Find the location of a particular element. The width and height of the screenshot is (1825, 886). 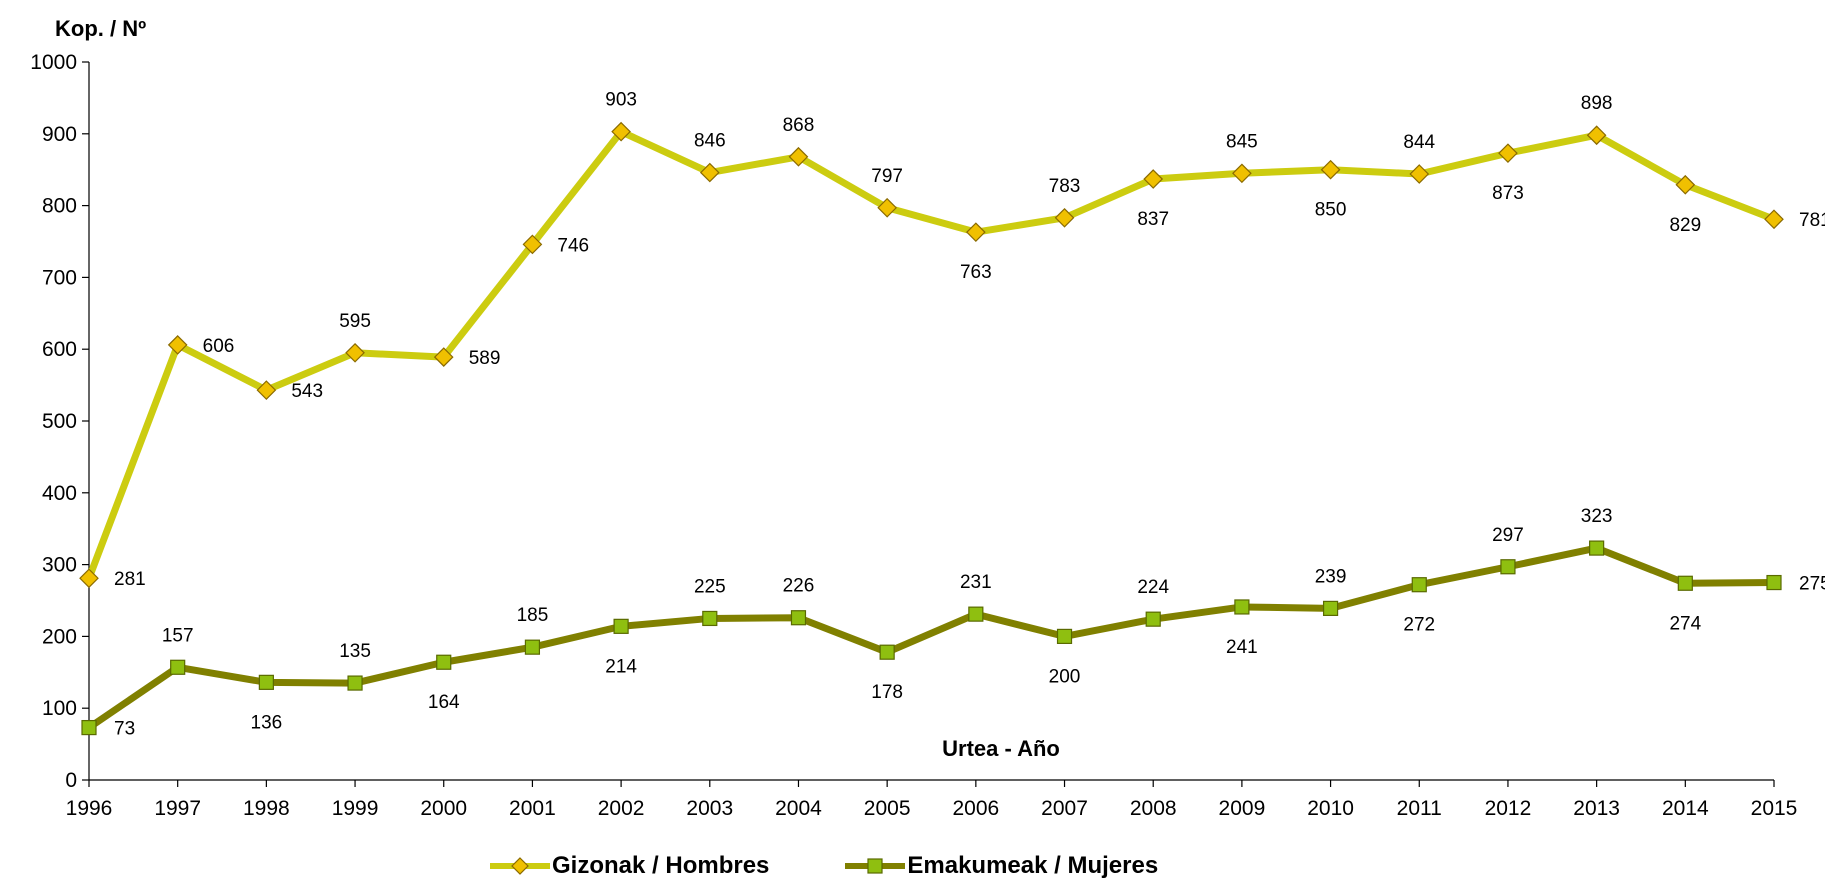

x-tick-label: 1997 is located at coordinates (177, 808).